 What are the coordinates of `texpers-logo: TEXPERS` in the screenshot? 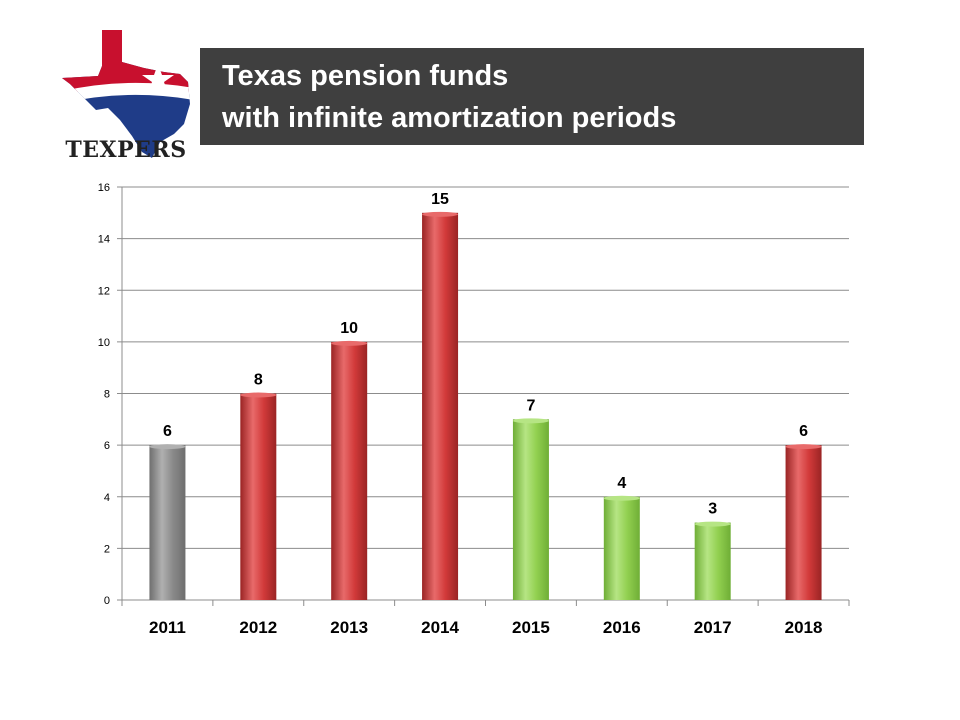 It's located at (126, 96).